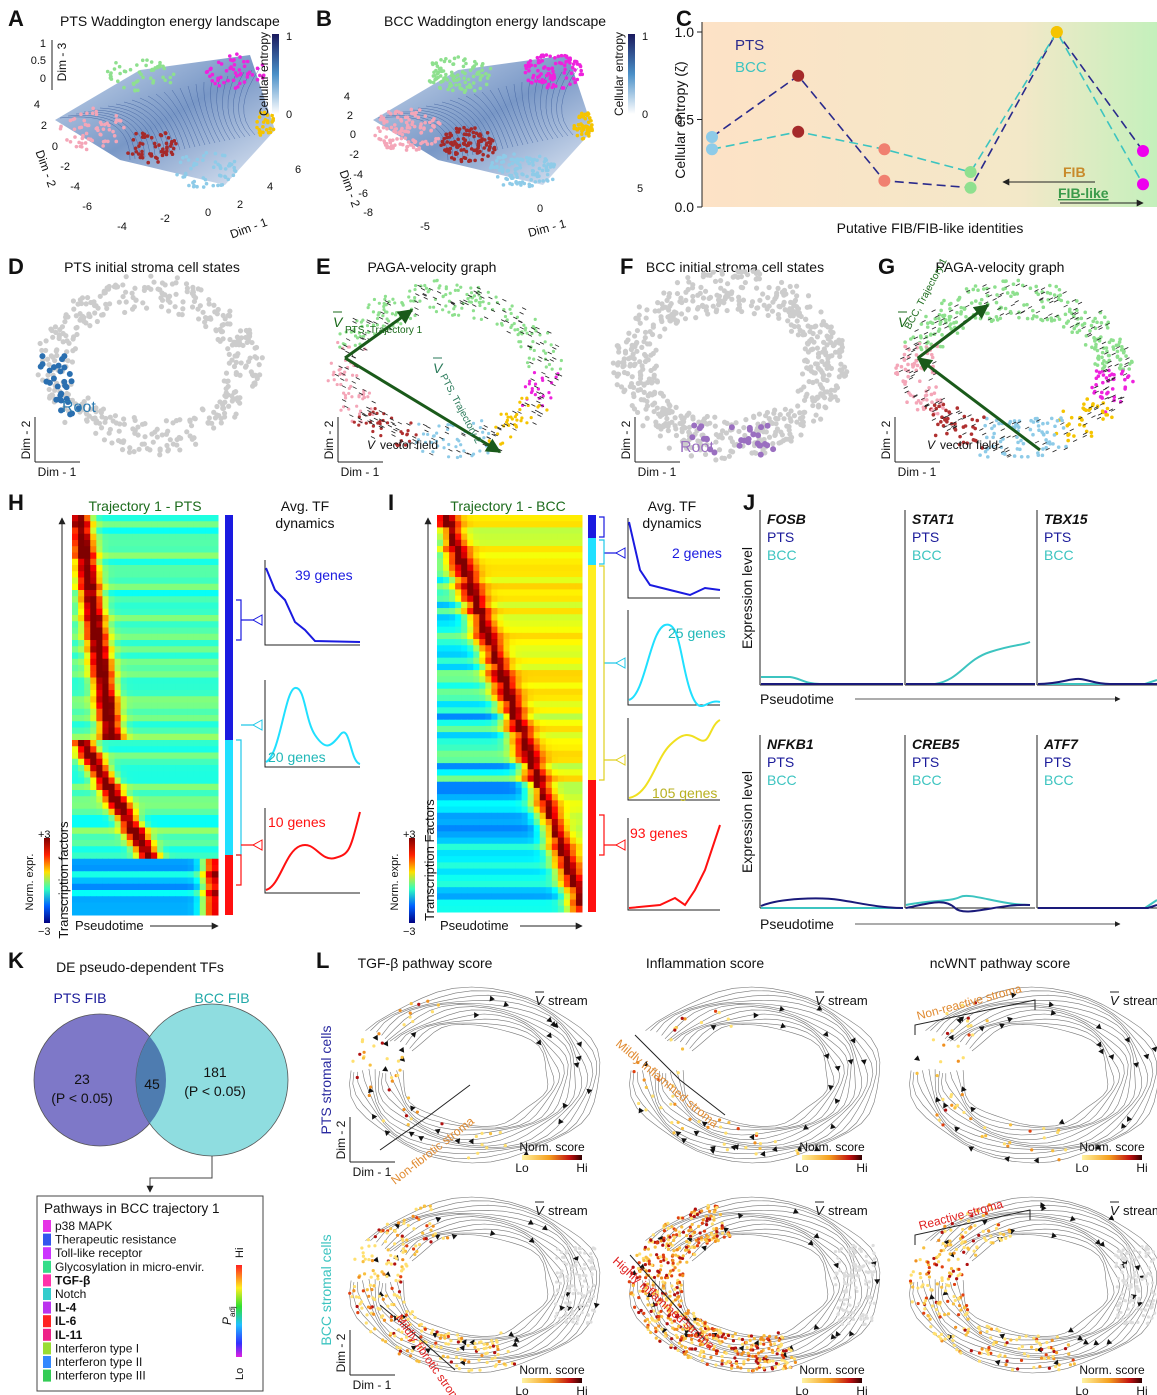 The image size is (1157, 1395). Describe the element at coordinates (79, 407) in the screenshot. I see `label: Root` at that location.